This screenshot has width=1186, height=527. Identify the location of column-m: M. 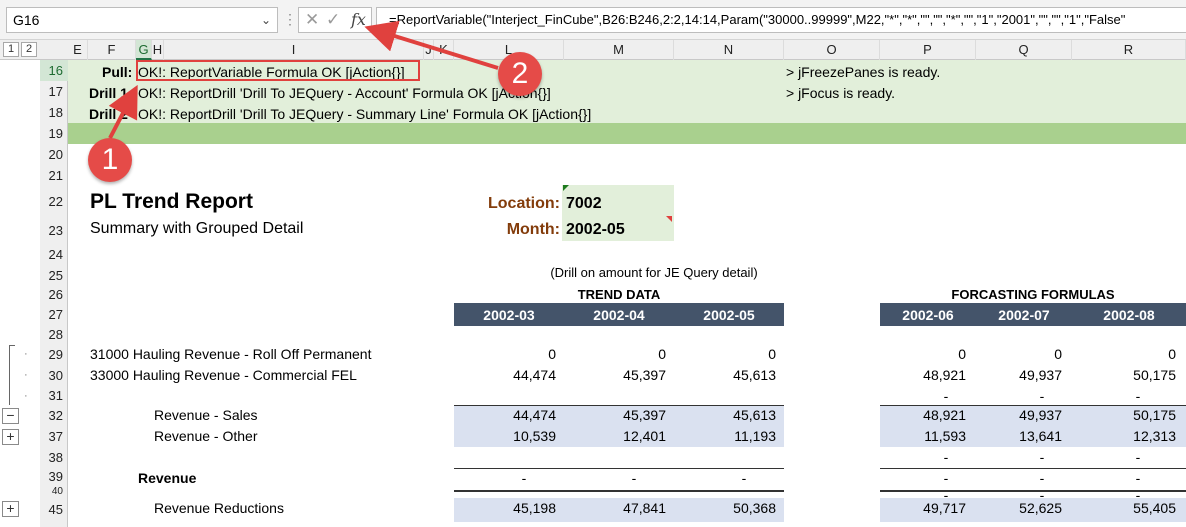
(619, 50).